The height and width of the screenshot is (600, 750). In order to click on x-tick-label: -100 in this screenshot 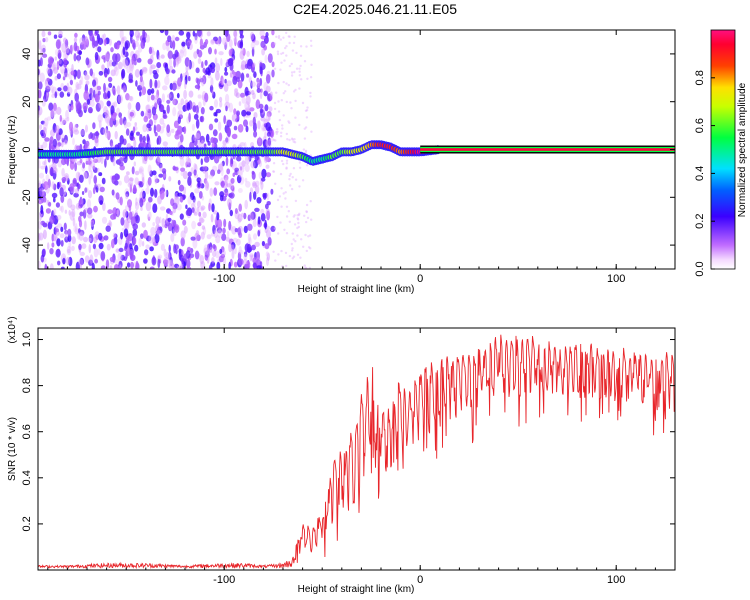, I will do `click(224, 279)`.